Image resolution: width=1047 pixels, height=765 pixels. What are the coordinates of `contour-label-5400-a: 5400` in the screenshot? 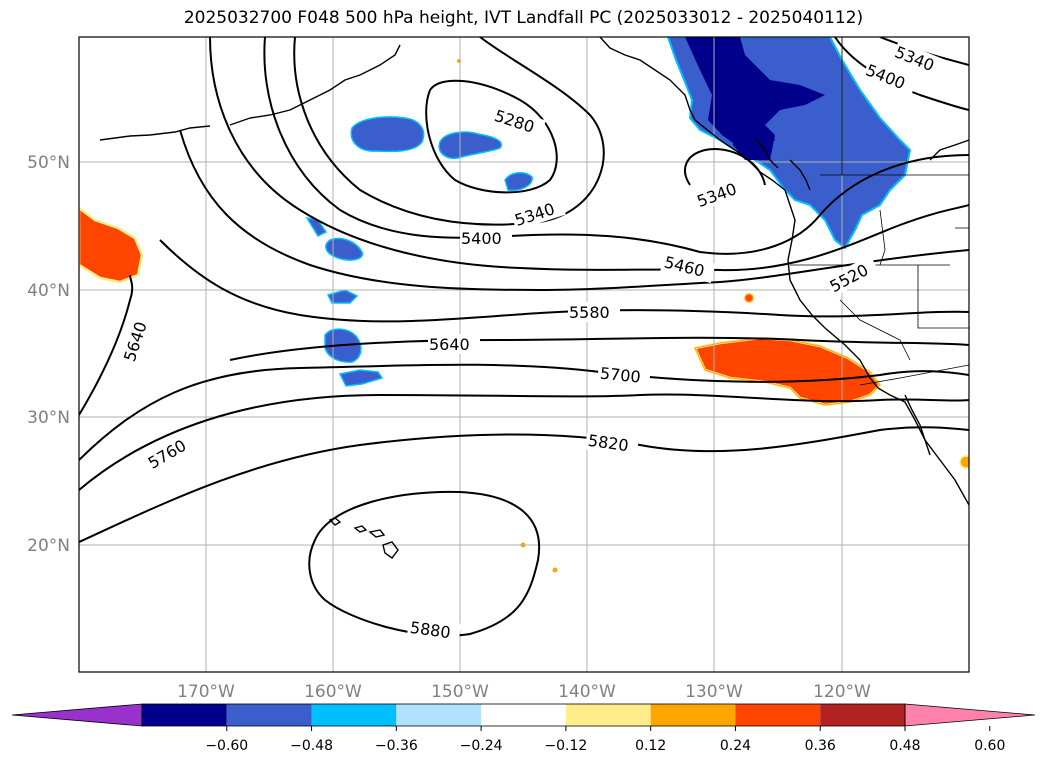 It's located at (481, 238).